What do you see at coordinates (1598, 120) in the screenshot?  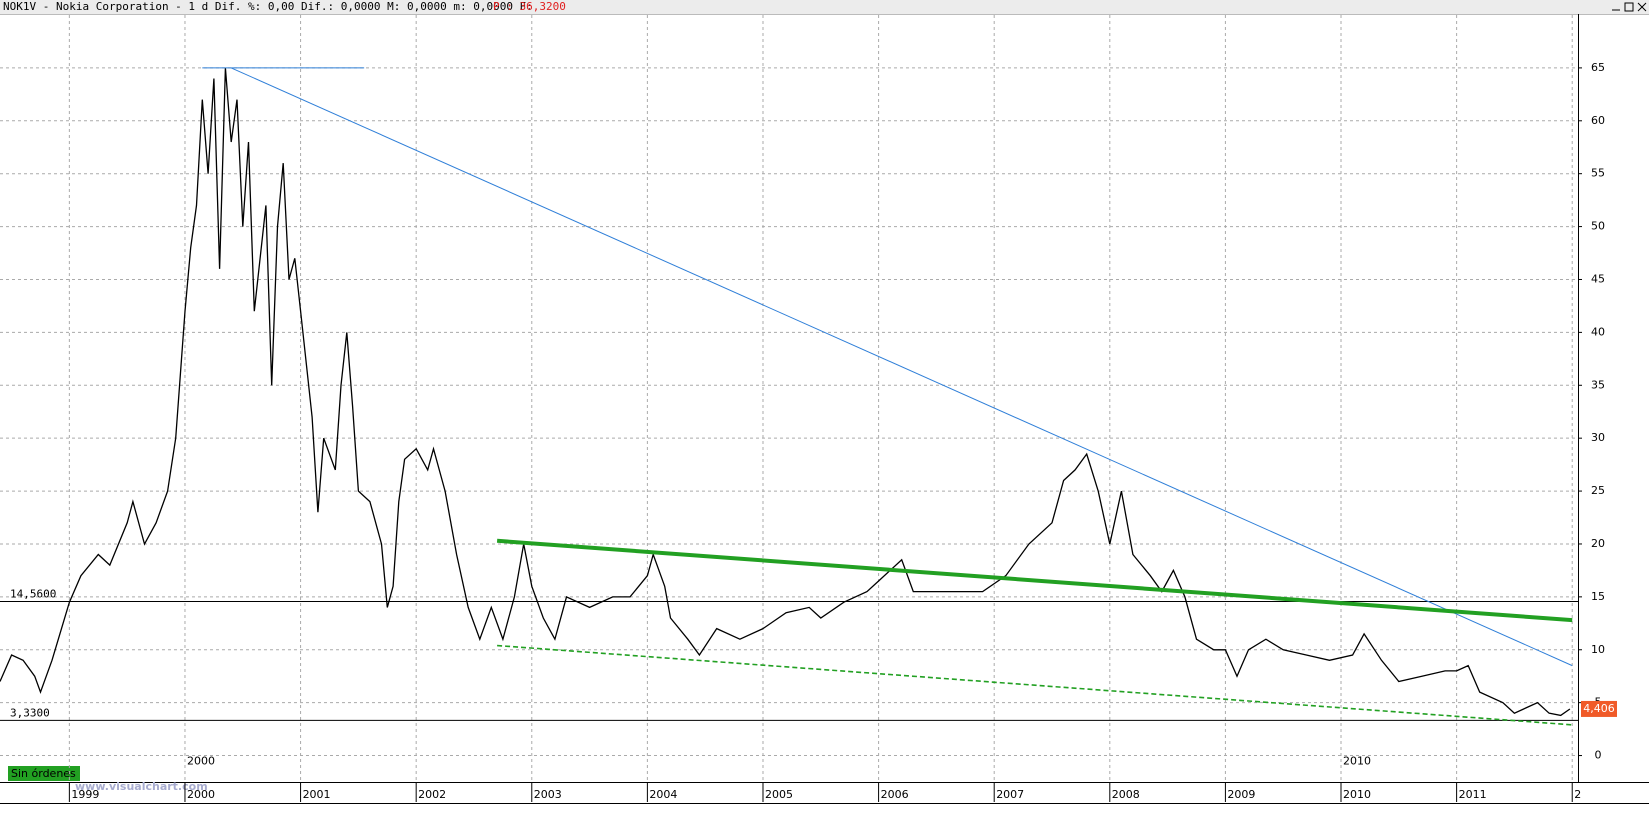 I see `y-tick-label: 60` at bounding box center [1598, 120].